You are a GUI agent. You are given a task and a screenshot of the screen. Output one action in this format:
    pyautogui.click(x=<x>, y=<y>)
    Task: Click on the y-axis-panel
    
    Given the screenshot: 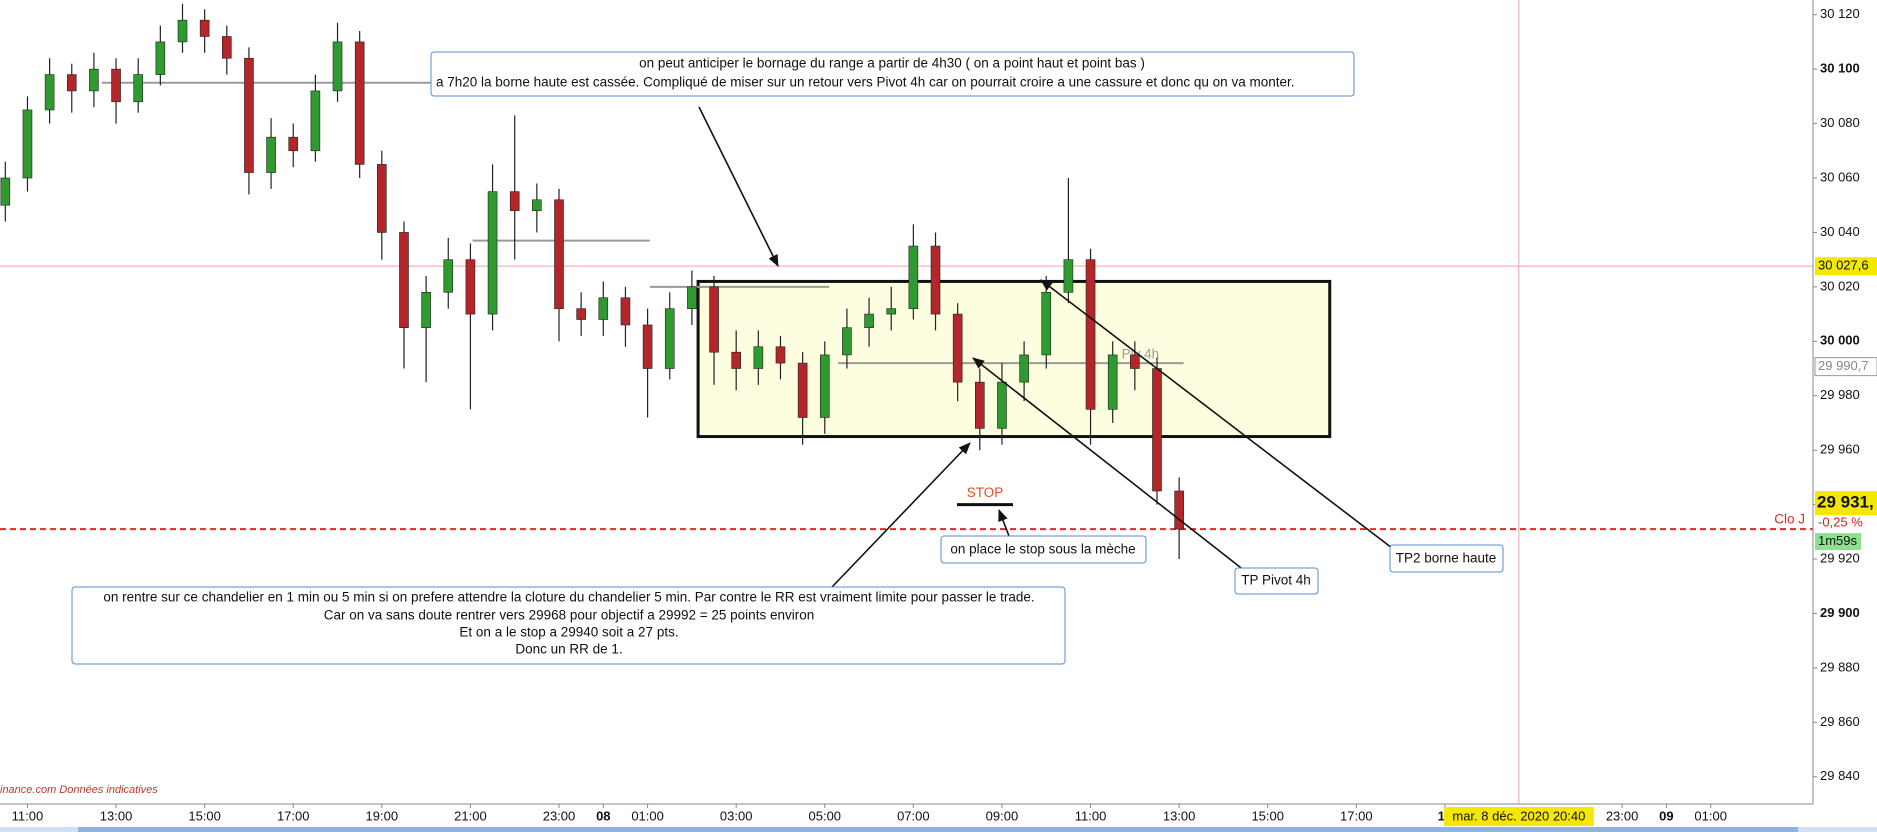 What is the action you would take?
    pyautogui.click(x=1845, y=402)
    